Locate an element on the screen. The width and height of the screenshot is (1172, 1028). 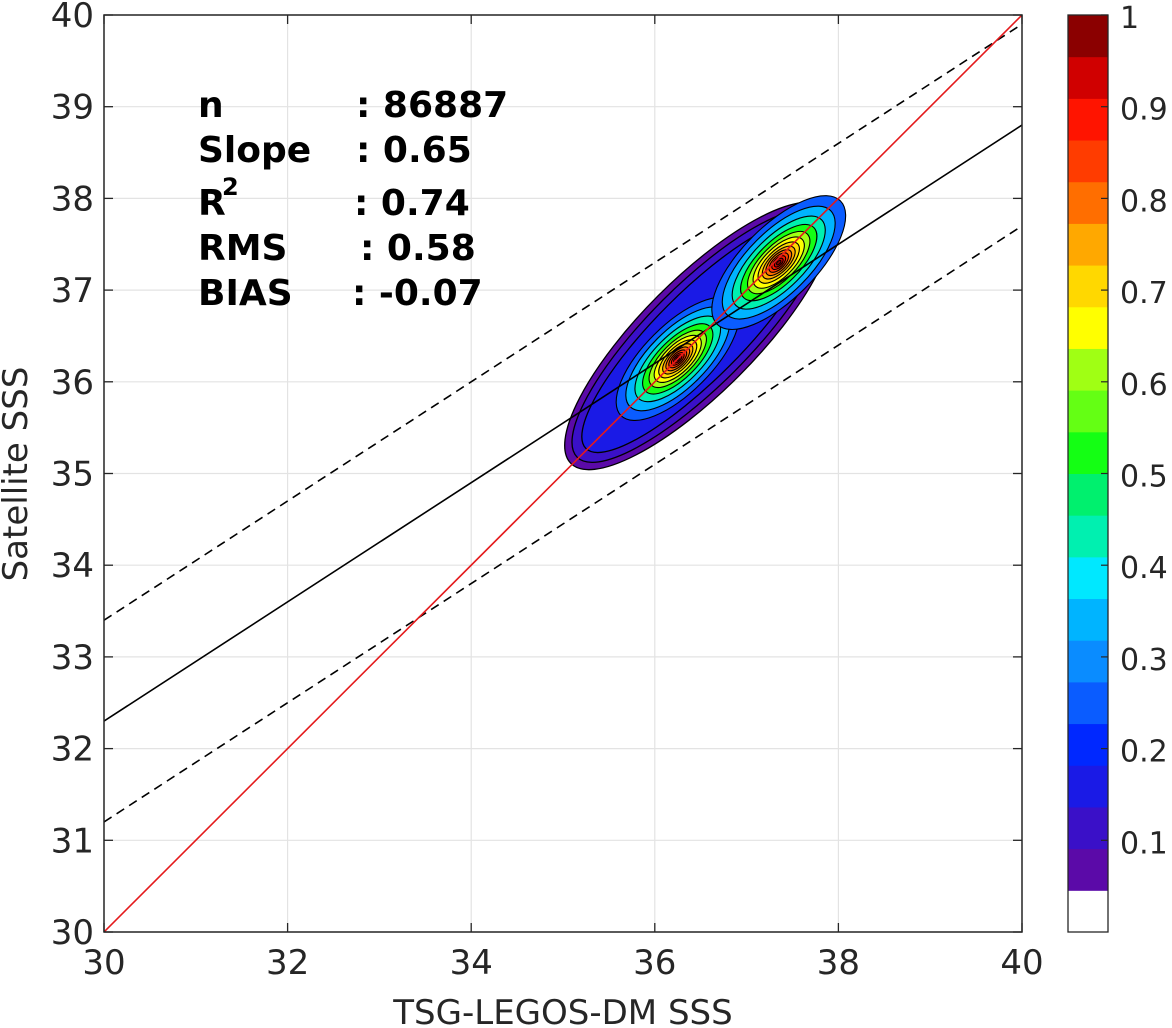
y-tick-label: 40 is located at coordinates (72, 18).